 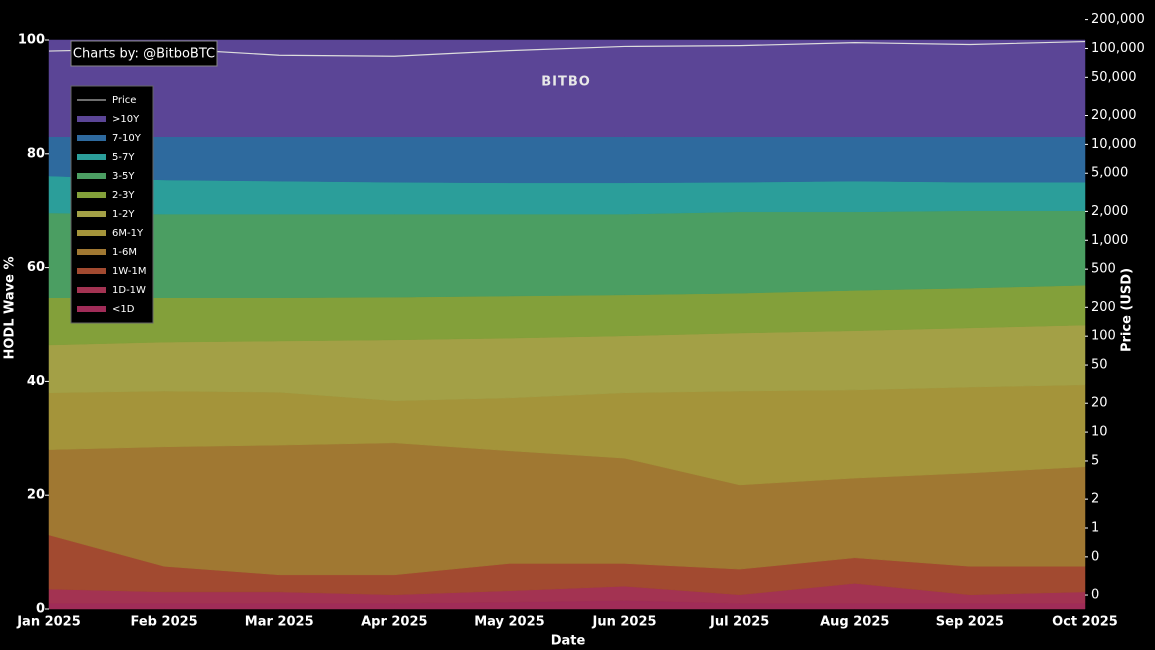 I want to click on legend-label: 6M-1Y, so click(x=128, y=233).